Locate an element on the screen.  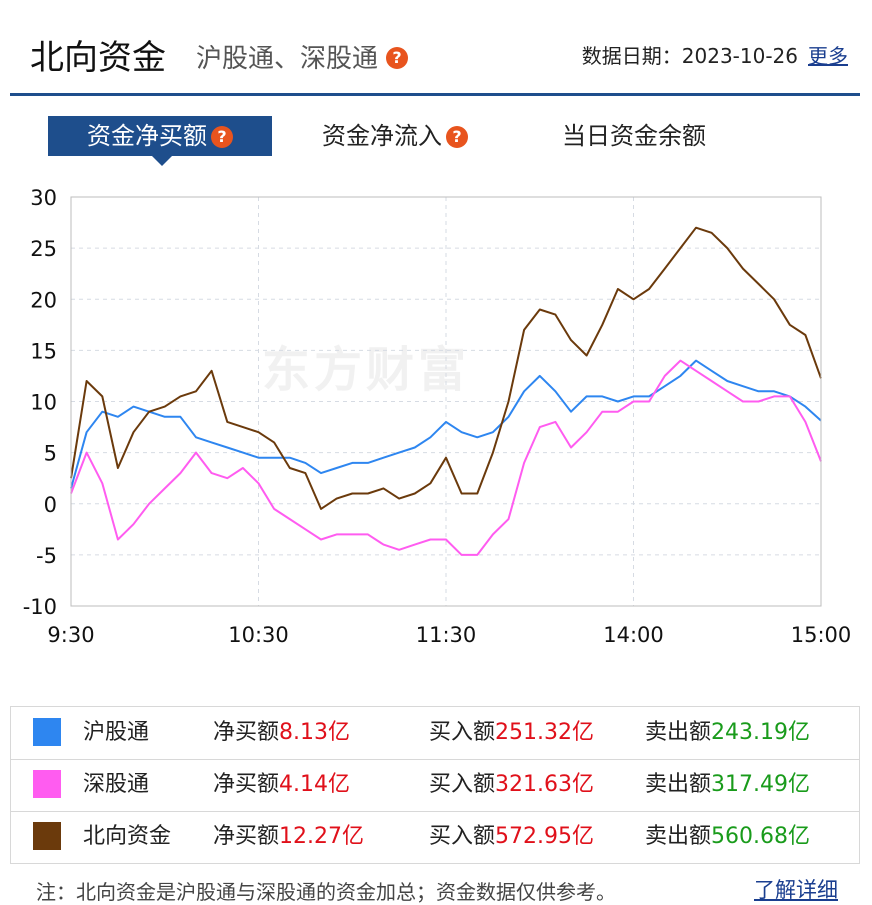
x-tick-label: 9:30 is located at coordinates (70, 635).